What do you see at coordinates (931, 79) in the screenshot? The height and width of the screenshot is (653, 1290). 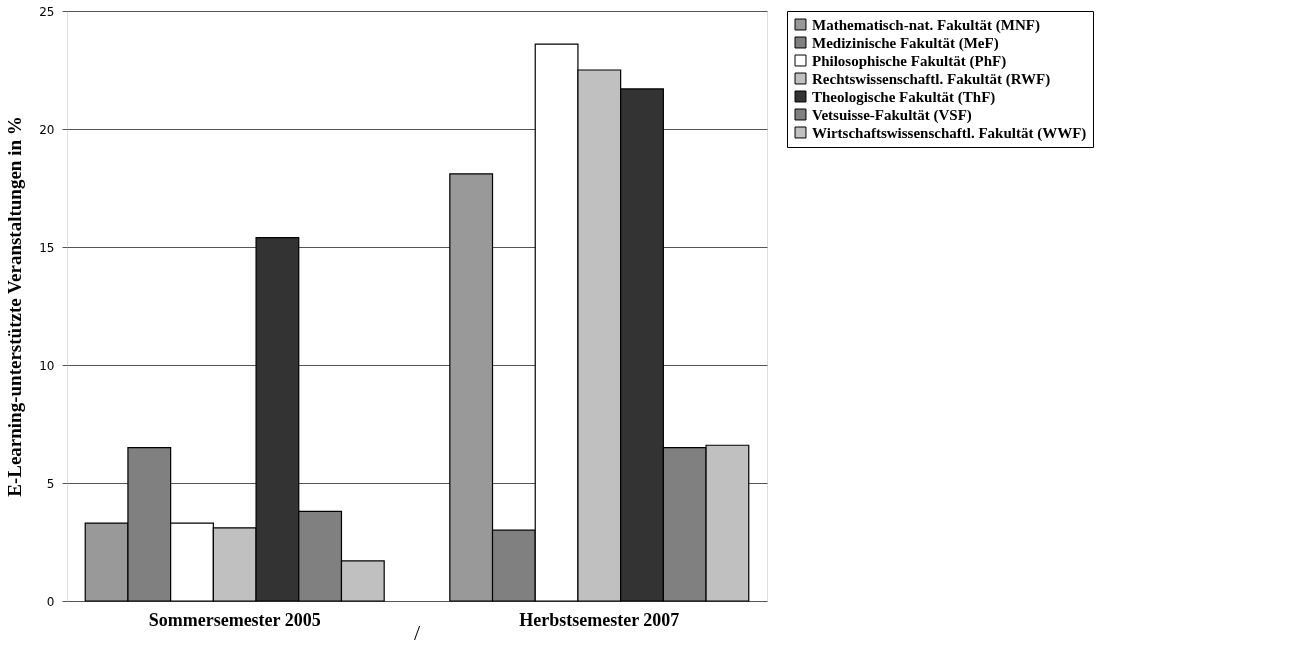 I see `legend-label: Rechtswissenschaftl. Fakultät (RWF)` at bounding box center [931, 79].